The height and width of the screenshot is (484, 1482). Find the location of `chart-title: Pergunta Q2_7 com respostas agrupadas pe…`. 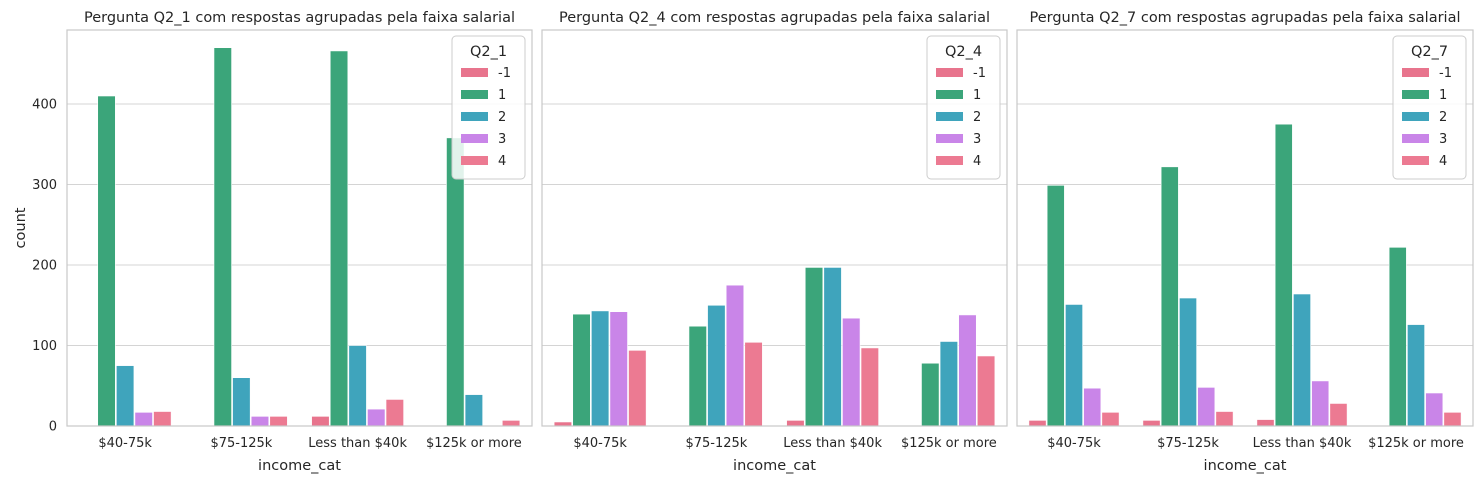

chart-title: Pergunta Q2_7 com respostas agrupadas pe… is located at coordinates (1245, 18).